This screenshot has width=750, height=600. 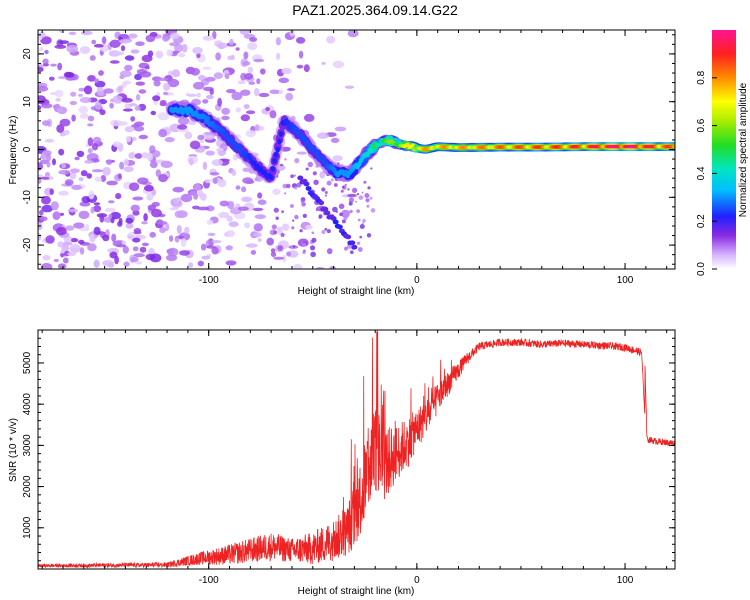 I want to click on x-tick-label: 100, so click(x=625, y=580).